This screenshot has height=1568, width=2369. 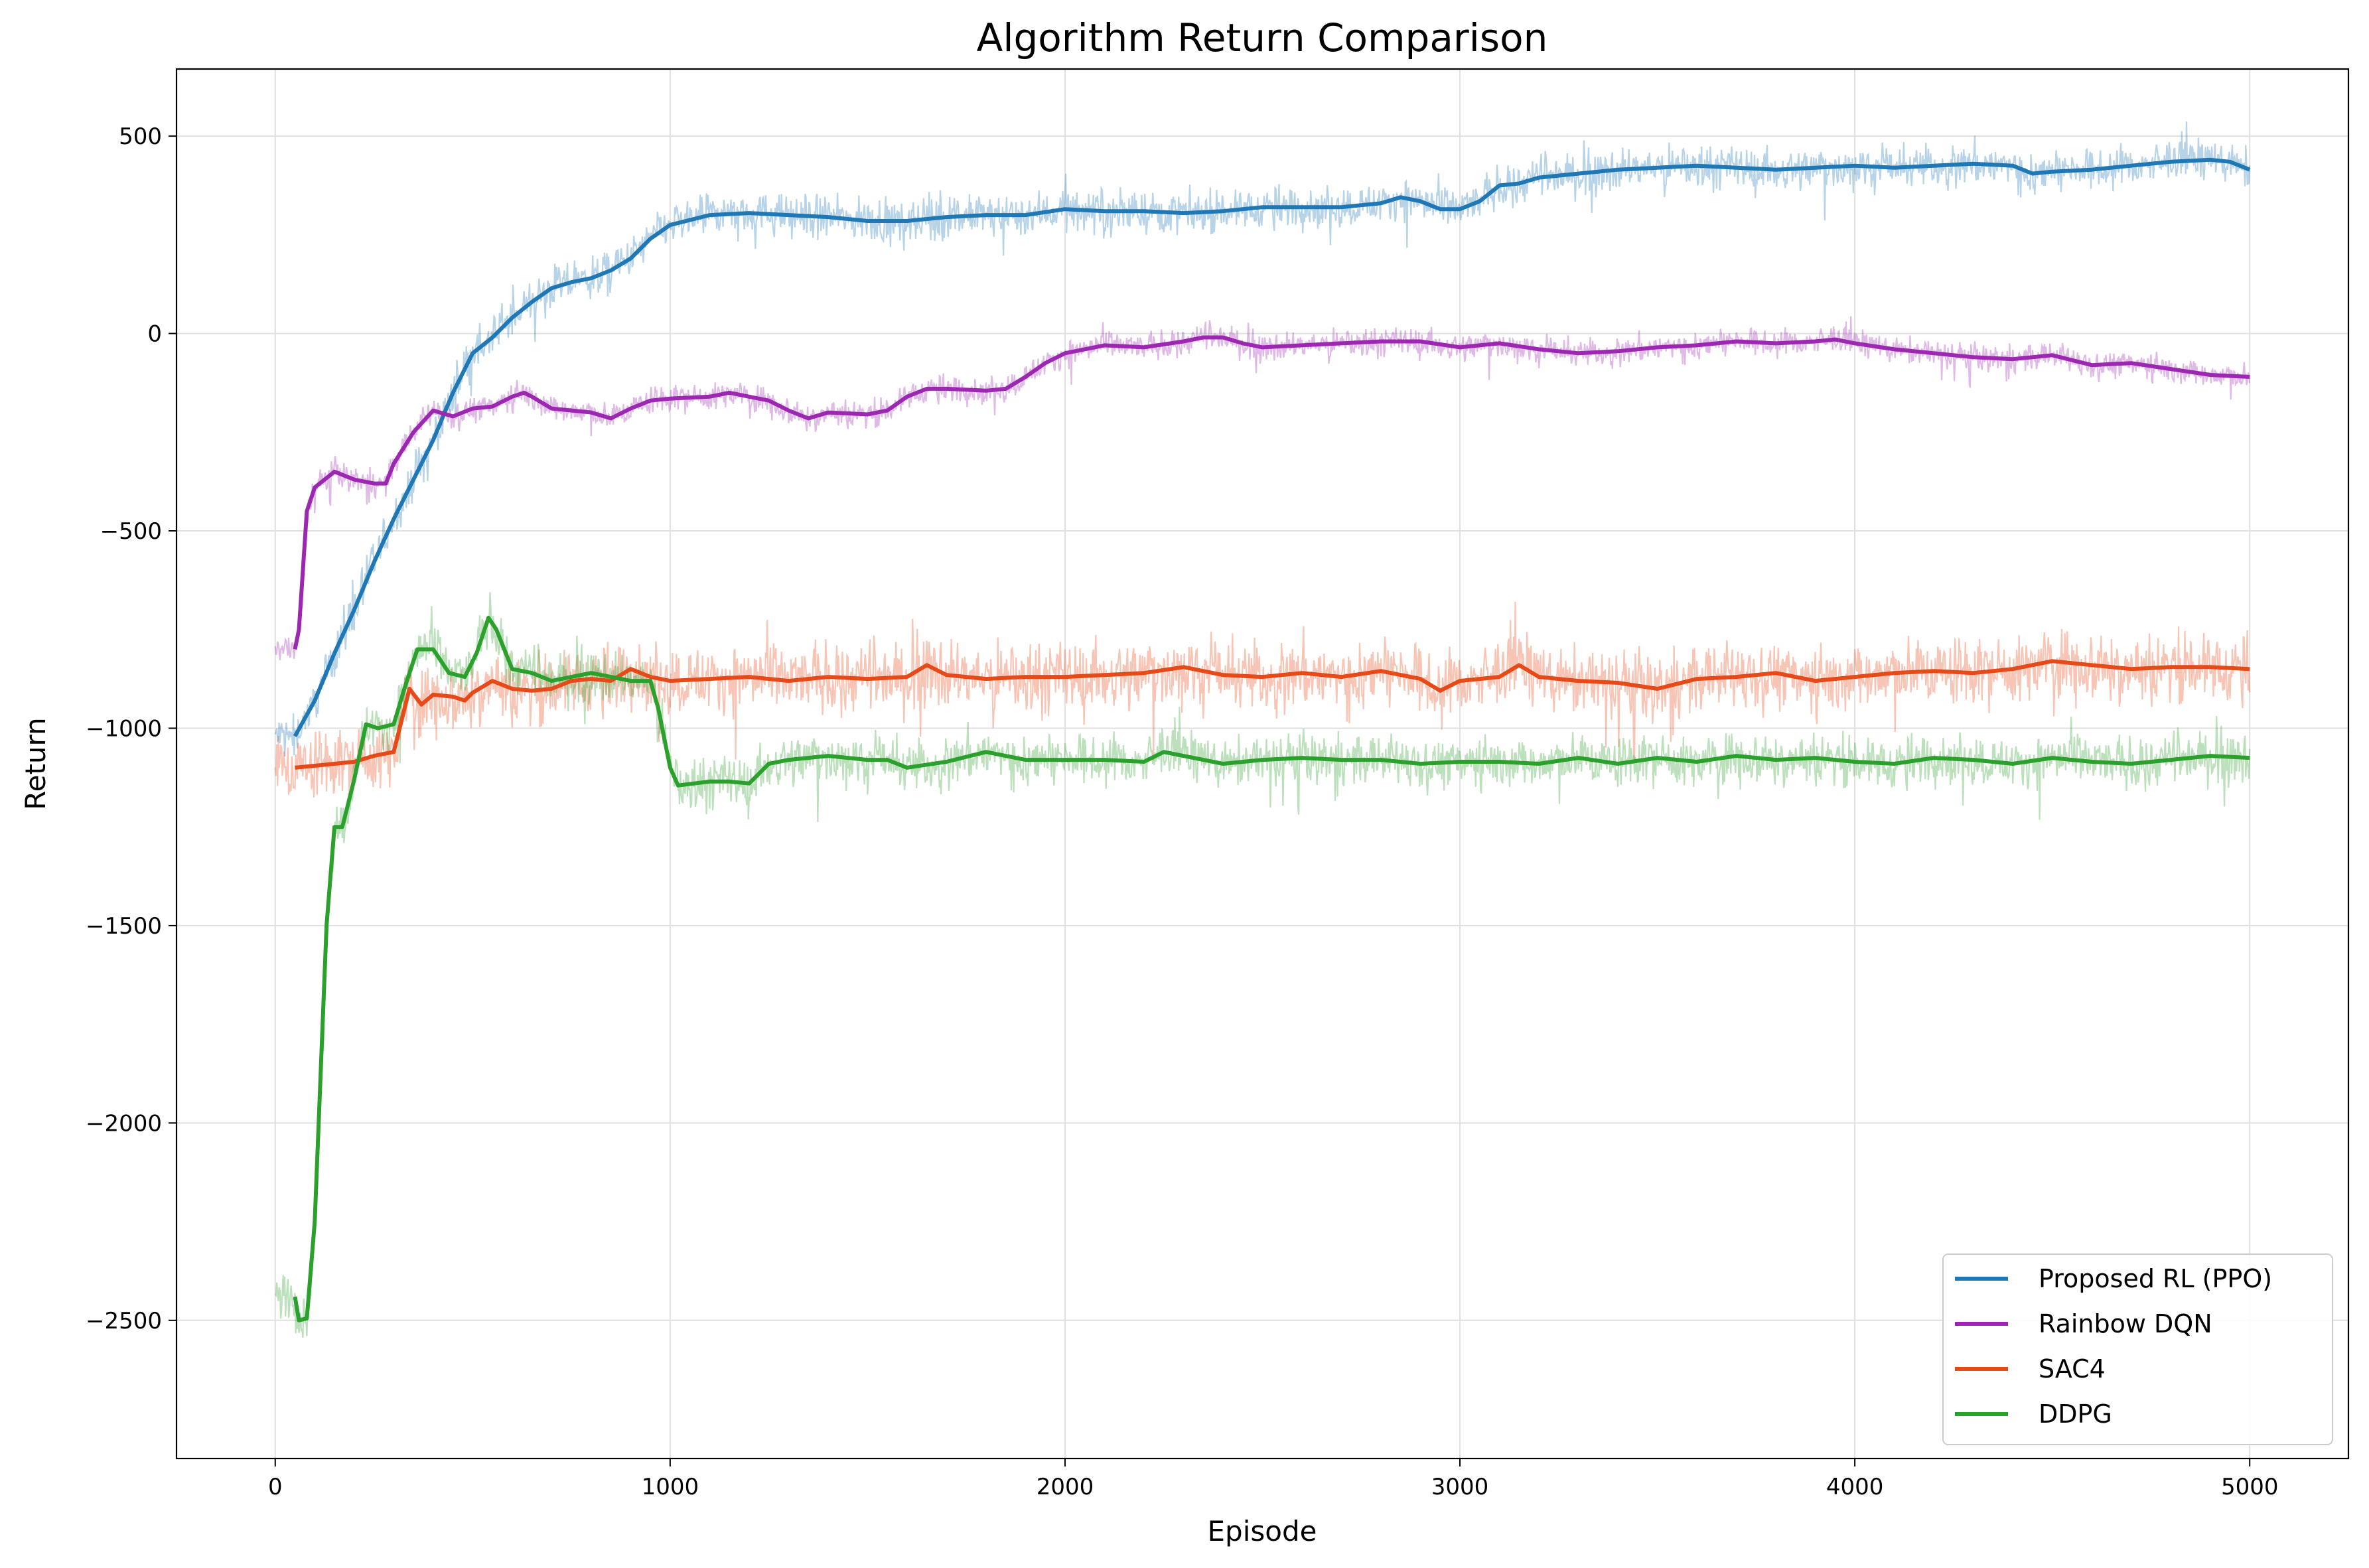 I want to click on x-tick-label: 4000, so click(x=1855, y=1487).